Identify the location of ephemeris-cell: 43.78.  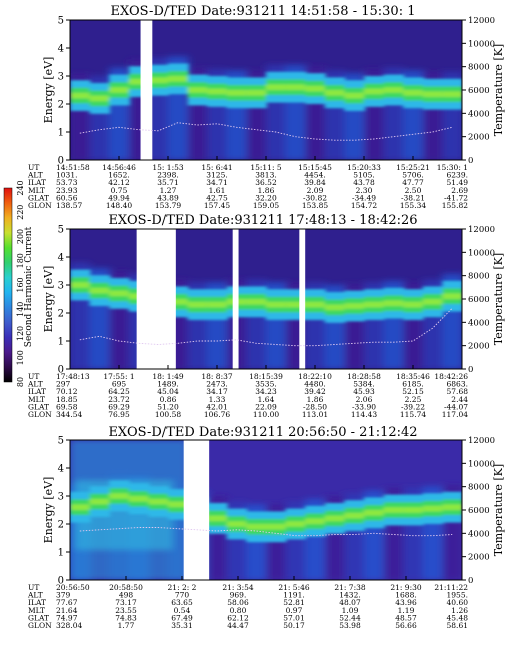
(364, 182).